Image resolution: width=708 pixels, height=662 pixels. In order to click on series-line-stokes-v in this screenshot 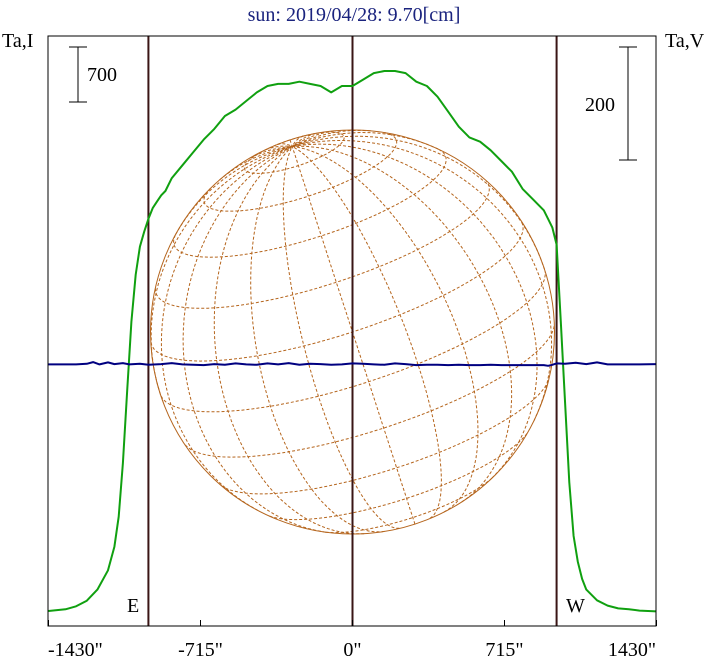, I will do `click(352, 364)`.